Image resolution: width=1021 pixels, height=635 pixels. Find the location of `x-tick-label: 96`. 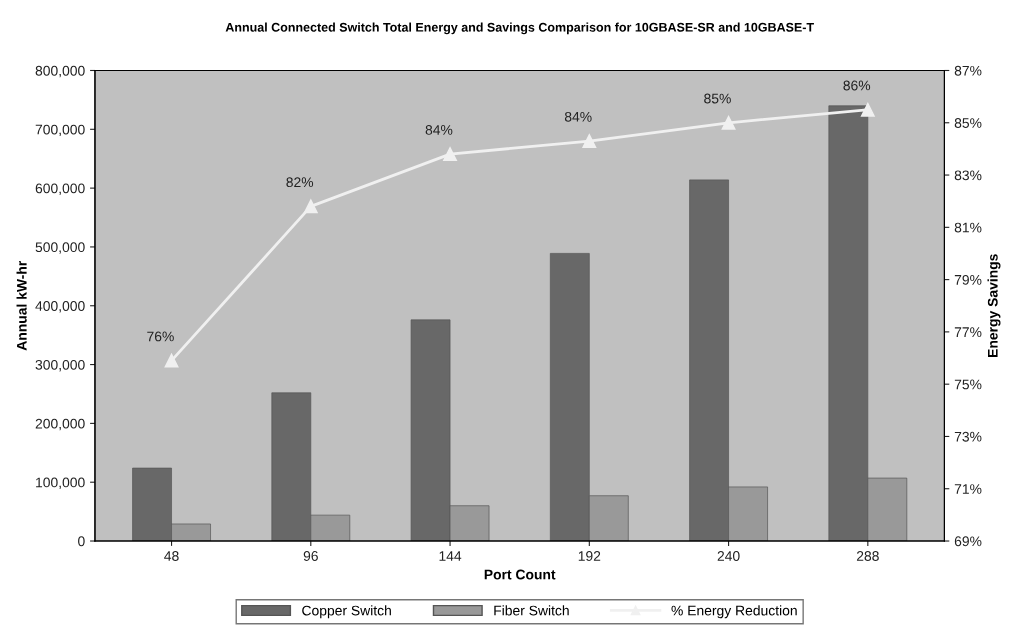

x-tick-label: 96 is located at coordinates (310, 556).